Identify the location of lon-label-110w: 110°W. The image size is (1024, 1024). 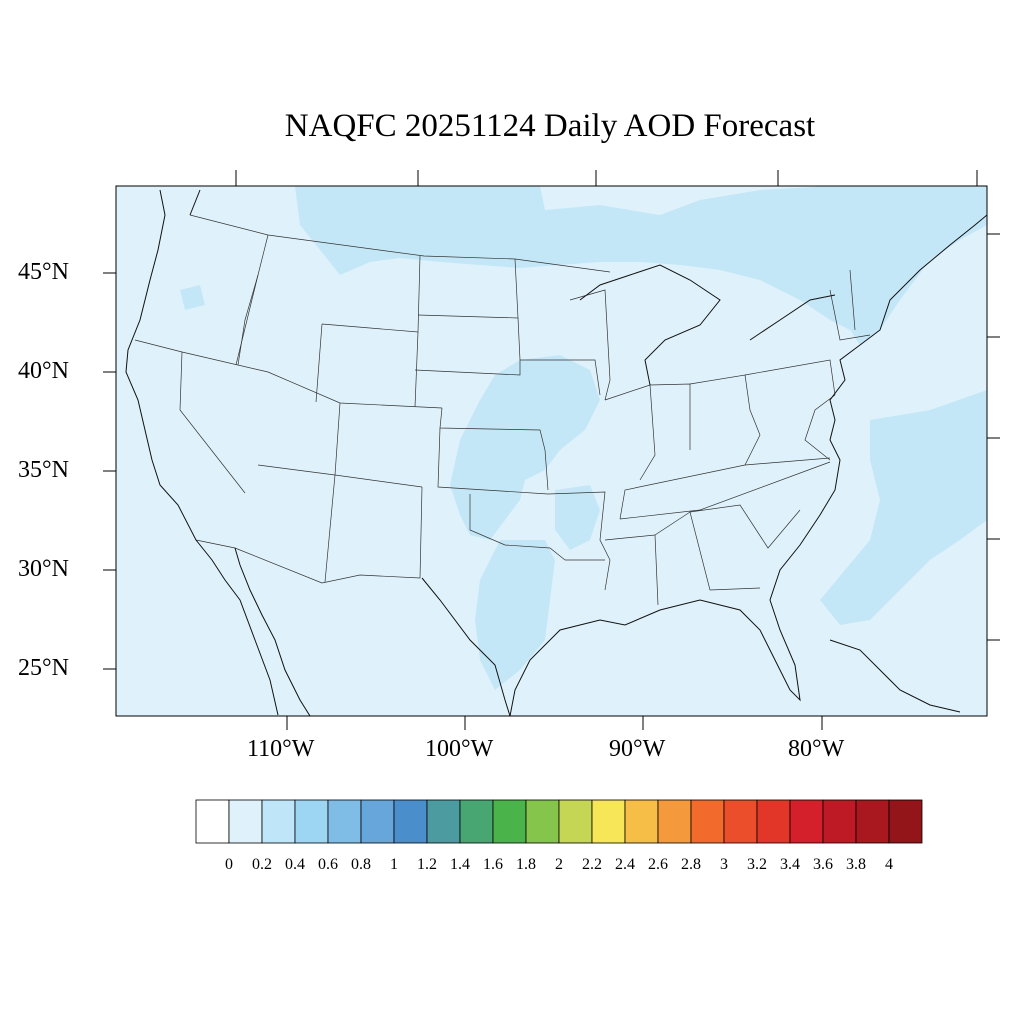
(281, 749).